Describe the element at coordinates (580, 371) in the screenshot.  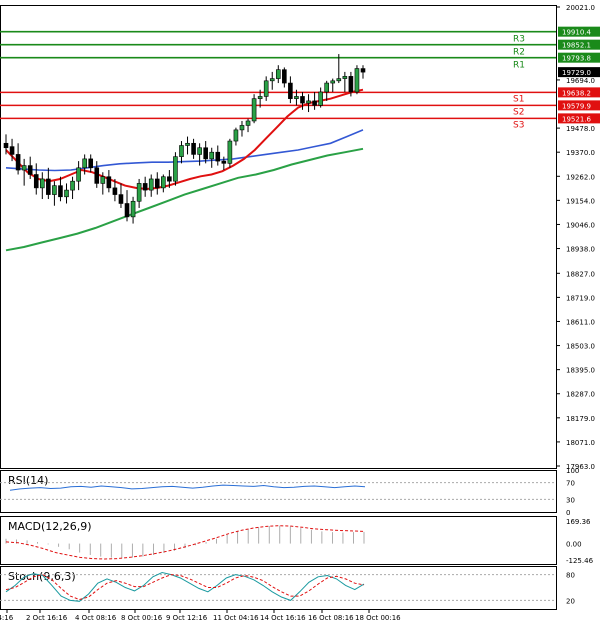
I see `y-tick-label: 18395.0` at that location.